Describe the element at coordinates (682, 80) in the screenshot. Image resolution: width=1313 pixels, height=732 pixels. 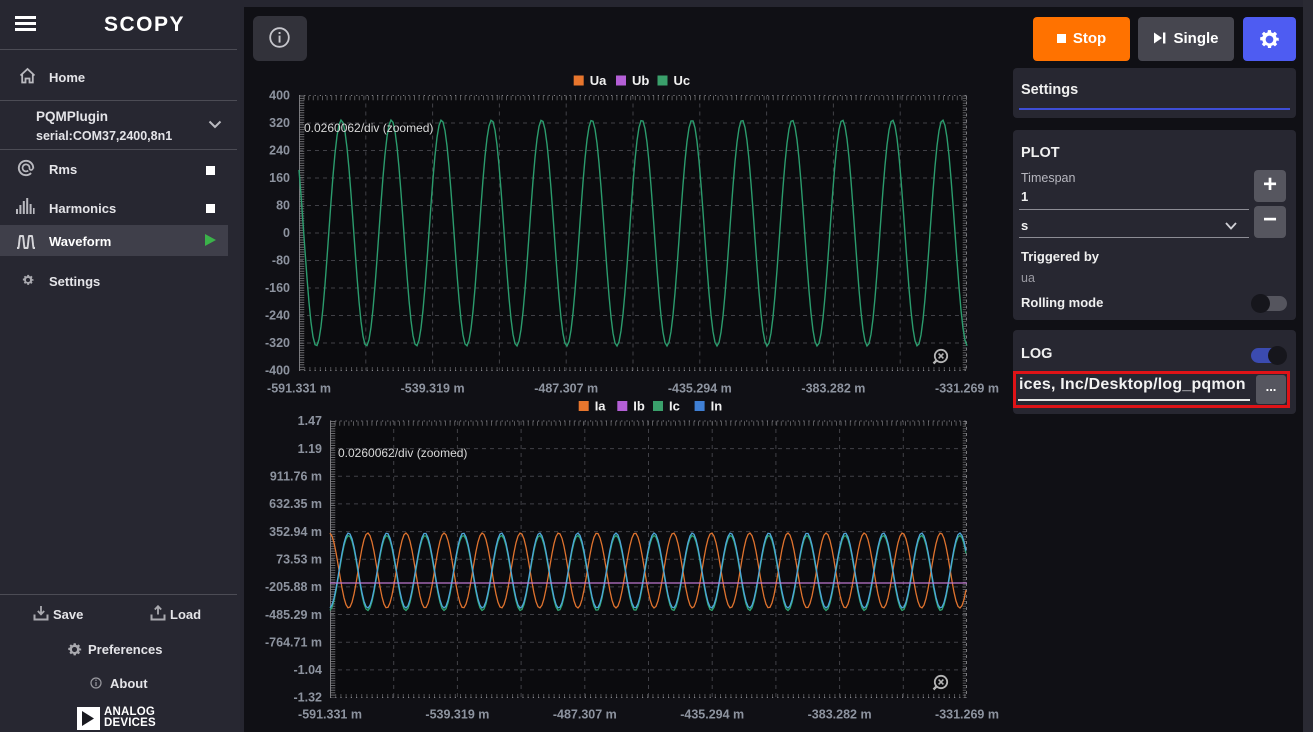
I see `svg-text: Uc` at that location.